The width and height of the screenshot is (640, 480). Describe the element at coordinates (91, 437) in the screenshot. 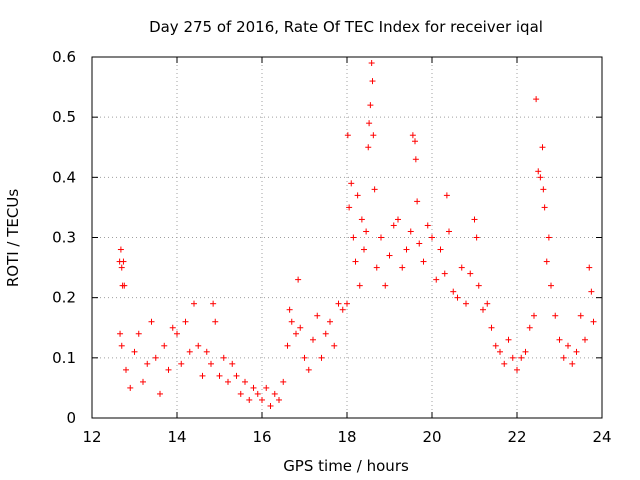

I see `x-tick-label: 12` at that location.